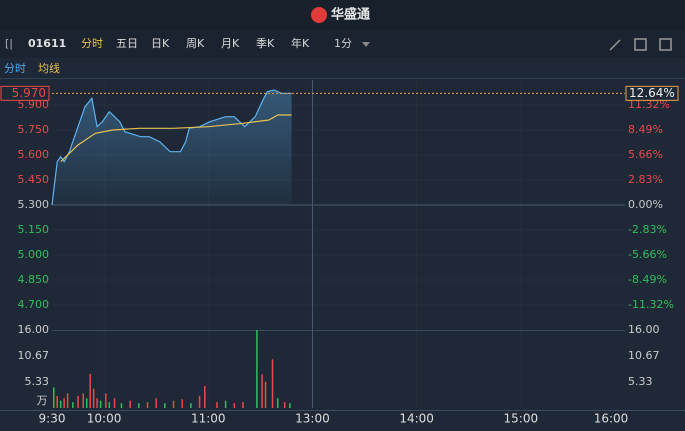  I want to click on fullscreen-icon, so click(640, 44).